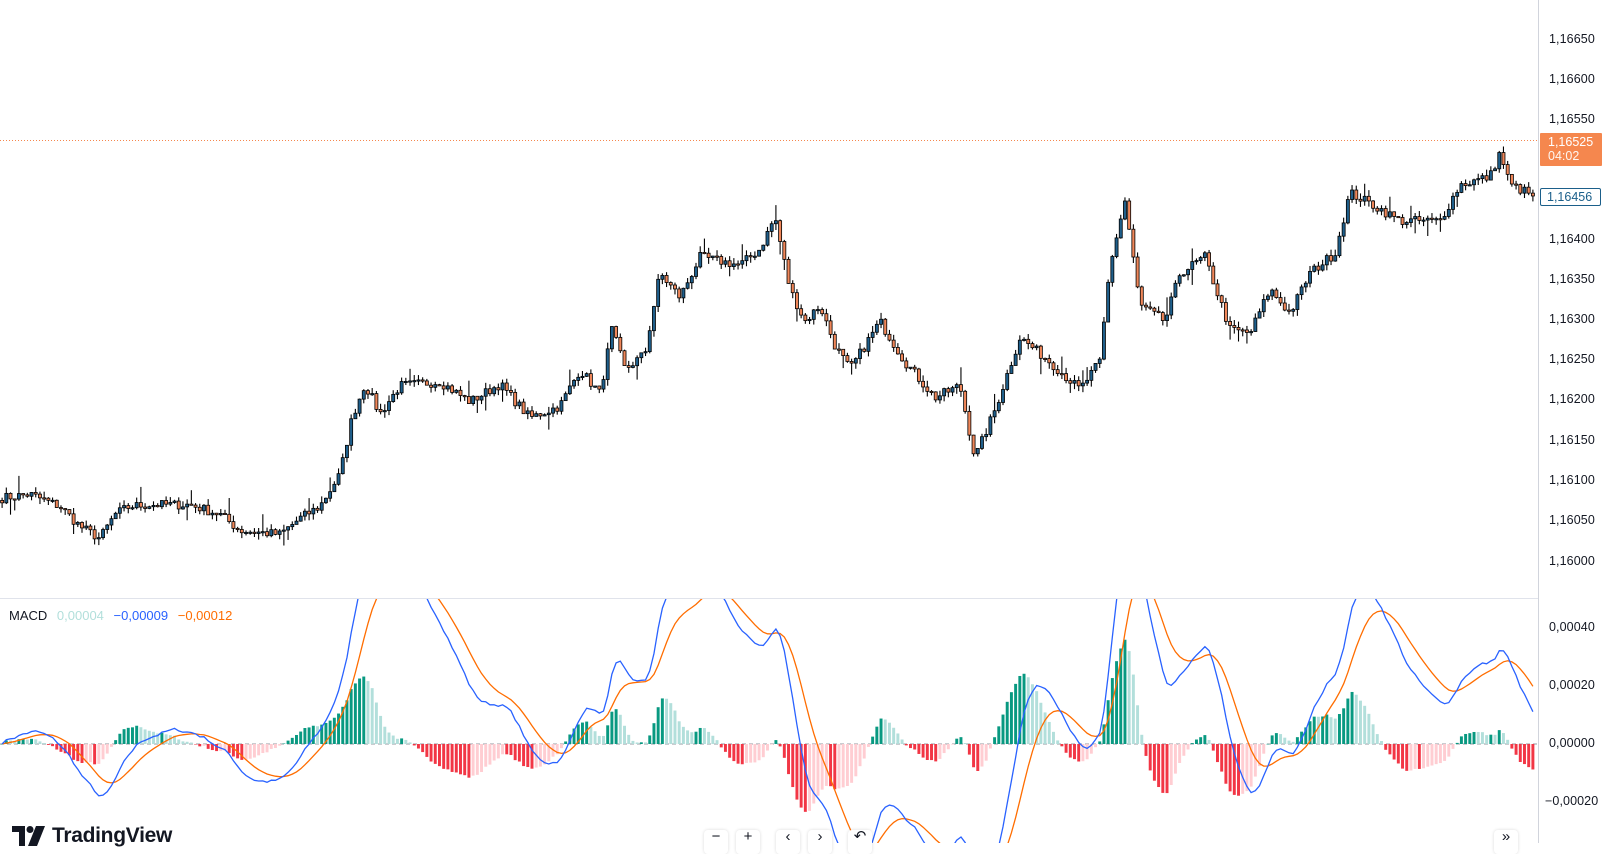  What do you see at coordinates (1570, 197) in the screenshot?
I see `last-close-tag: 1,16456` at bounding box center [1570, 197].